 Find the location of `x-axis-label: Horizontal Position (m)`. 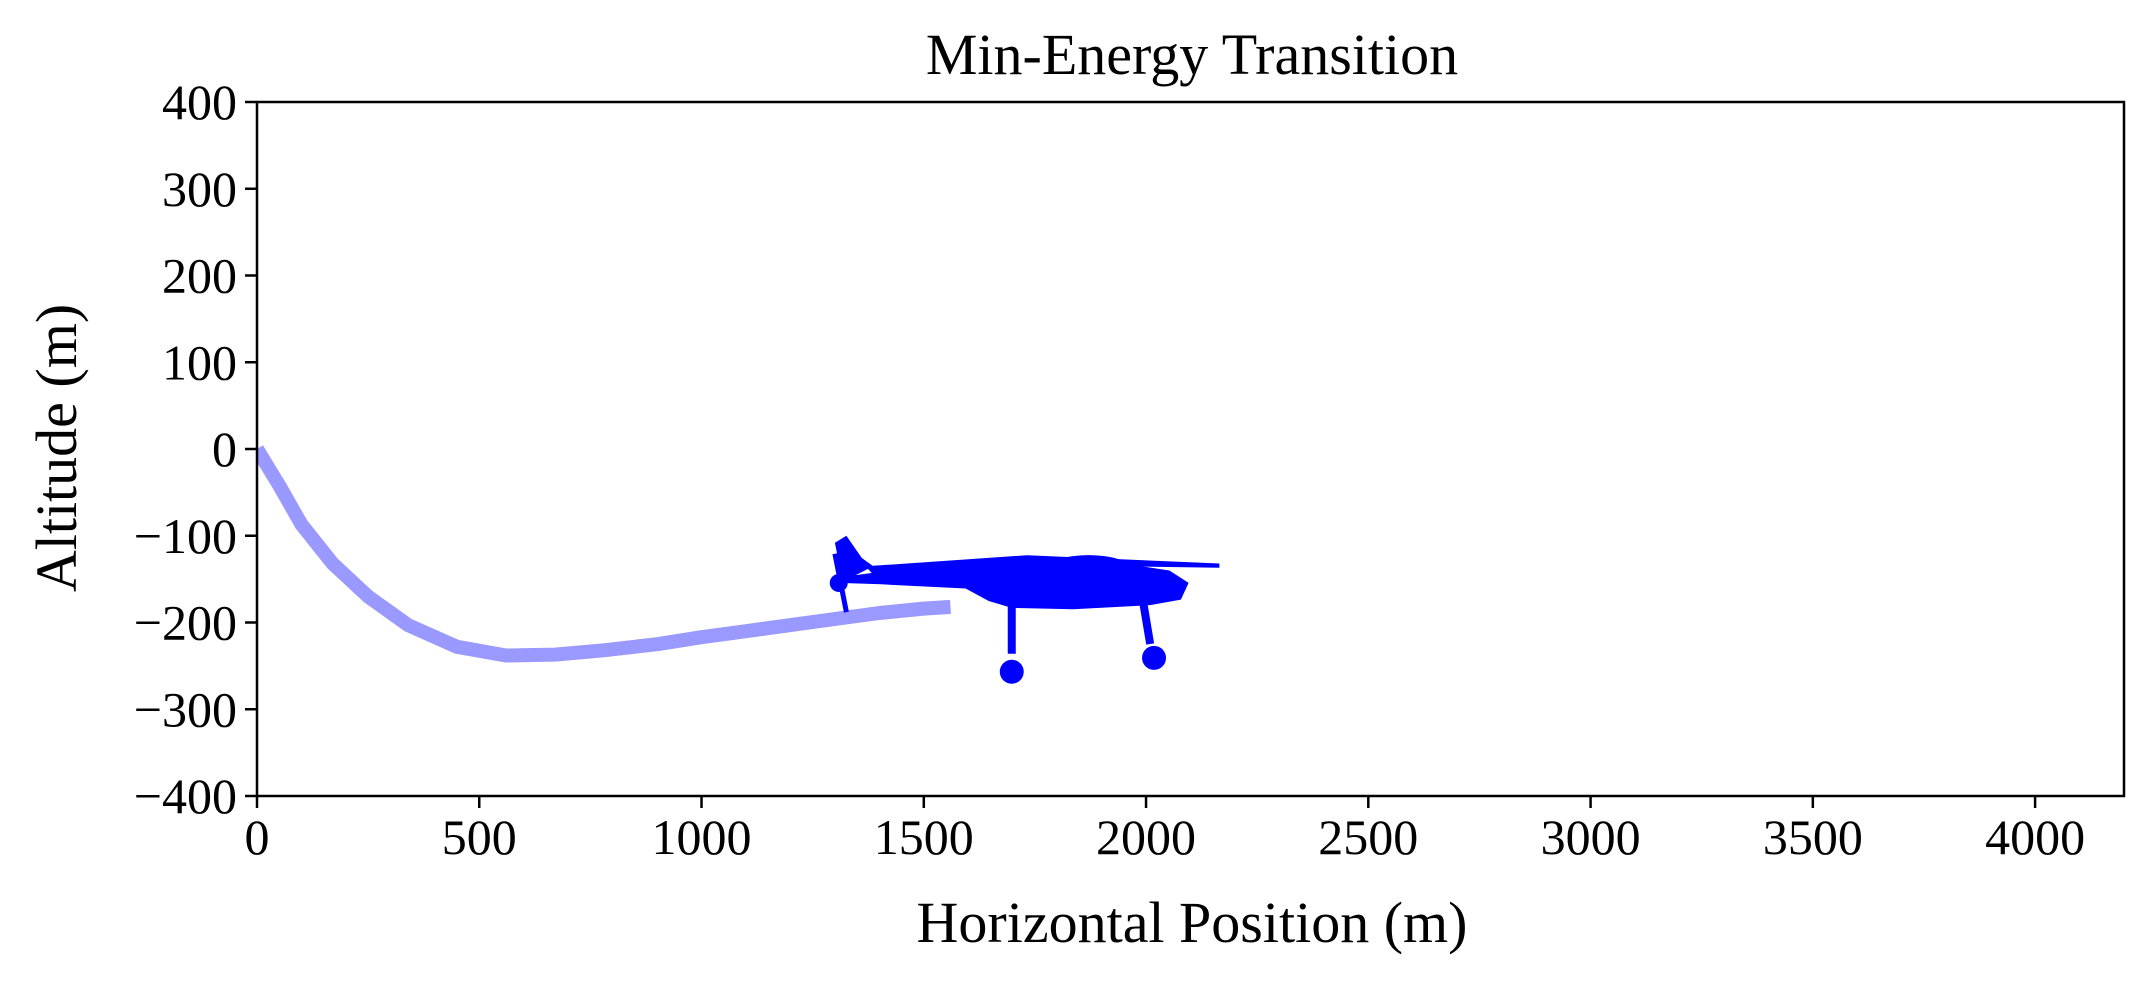

x-axis-label: Horizontal Position (m) is located at coordinates (1192, 922).